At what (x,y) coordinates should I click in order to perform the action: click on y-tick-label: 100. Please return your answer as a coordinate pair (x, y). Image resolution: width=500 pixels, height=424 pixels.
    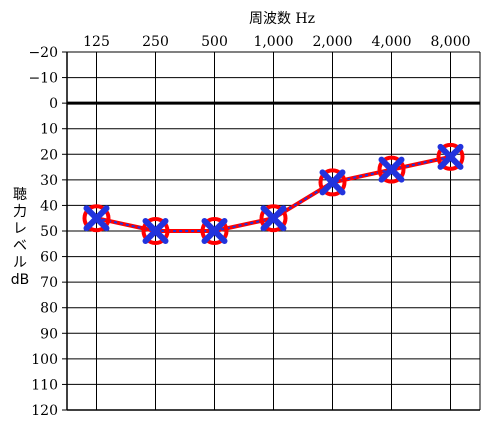
    Looking at the image, I should click on (44, 360).